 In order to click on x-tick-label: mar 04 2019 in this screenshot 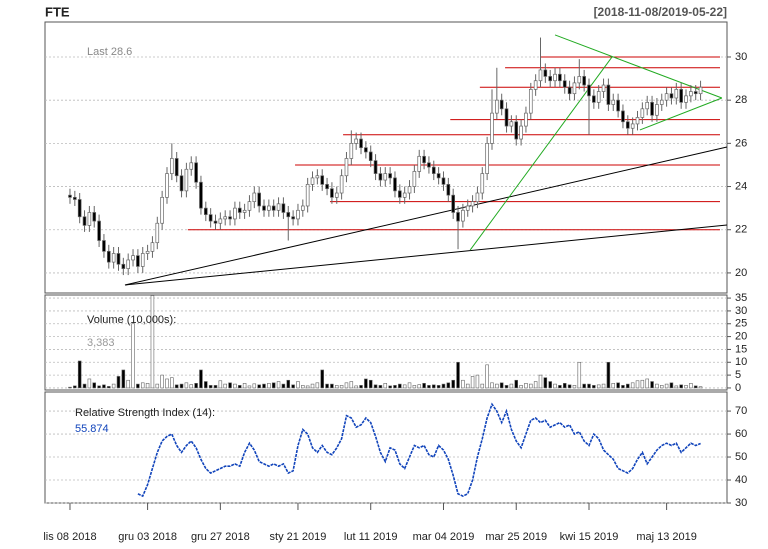, I will do `click(444, 537)`.